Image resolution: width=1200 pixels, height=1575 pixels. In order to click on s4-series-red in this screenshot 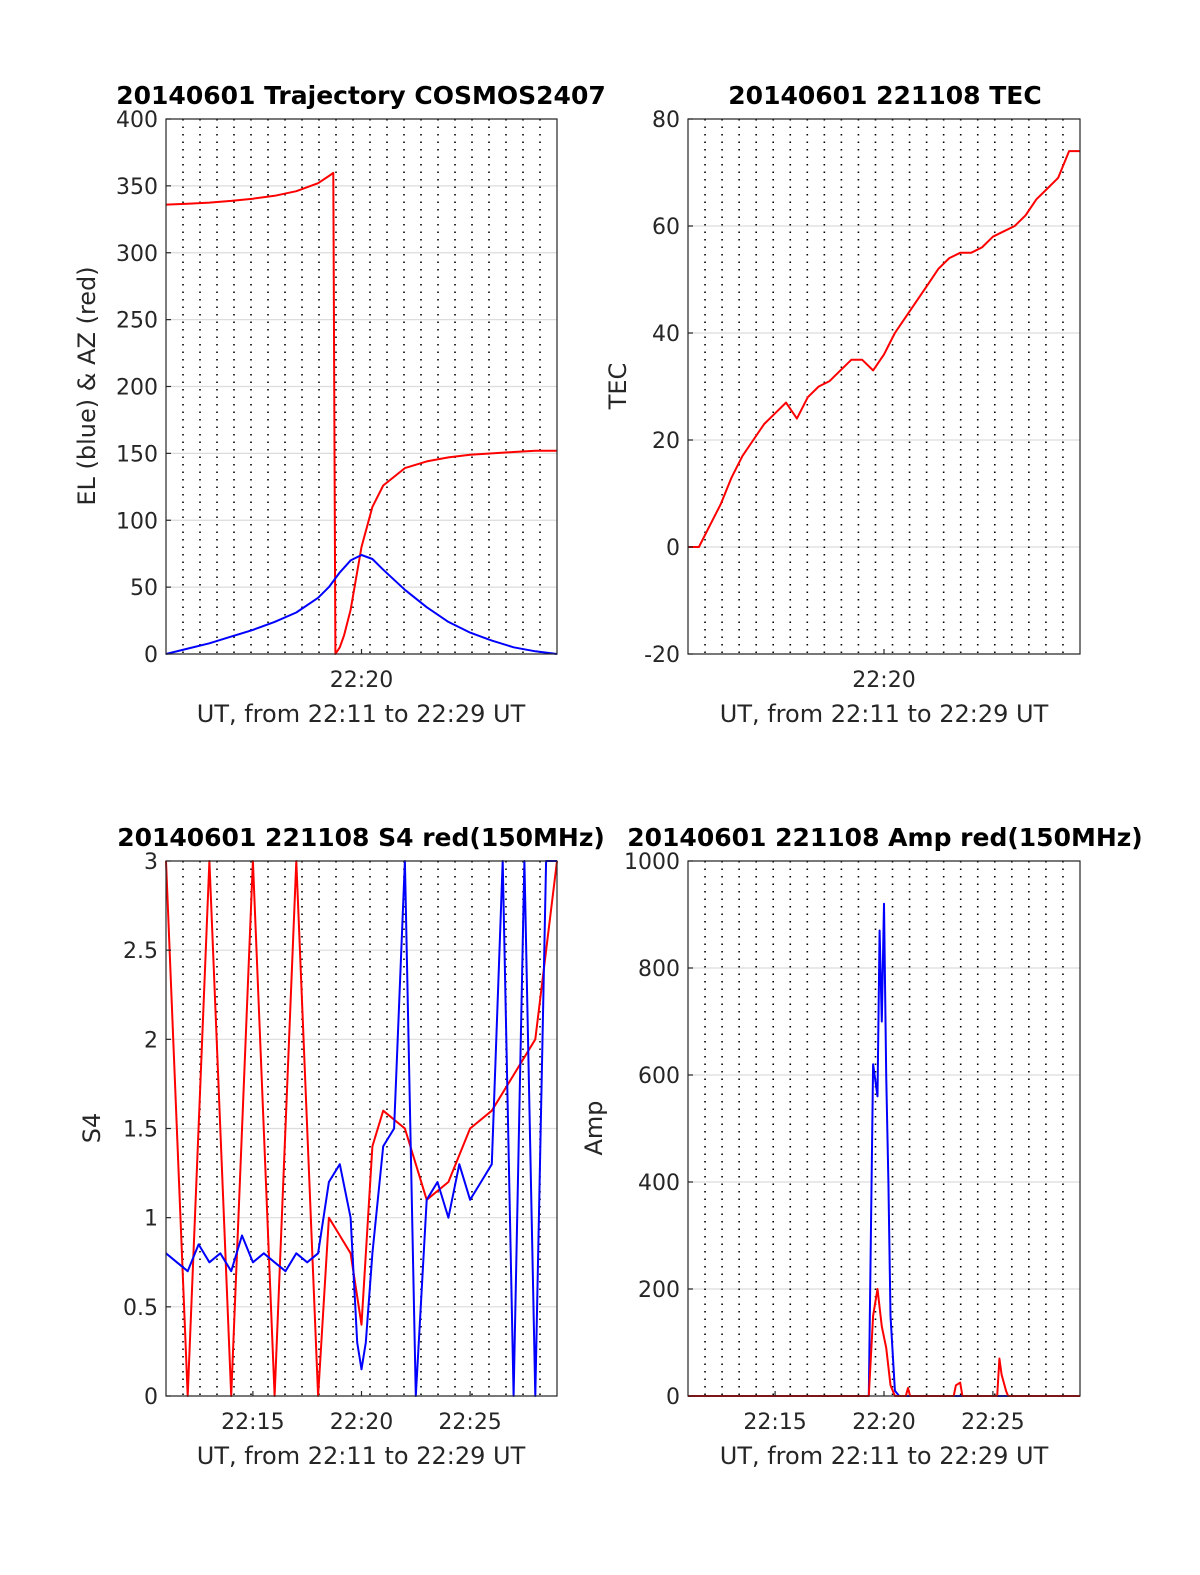, I will do `click(361, 1128)`.